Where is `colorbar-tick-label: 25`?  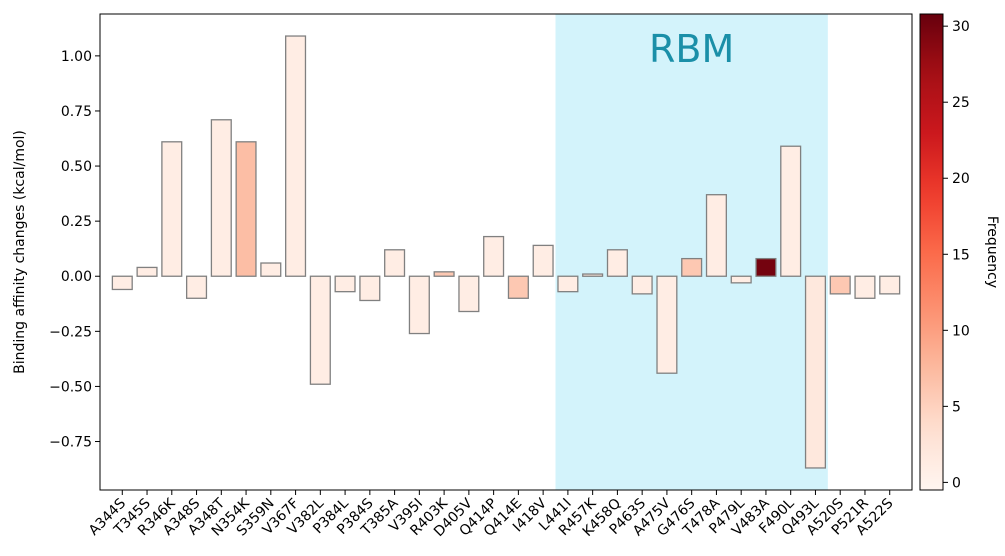
colorbar-tick-label: 25 is located at coordinates (961, 103).